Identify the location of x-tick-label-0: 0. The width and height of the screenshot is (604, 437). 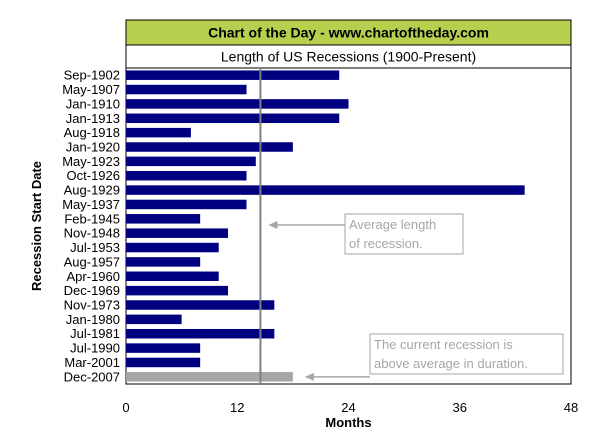
(125, 407).